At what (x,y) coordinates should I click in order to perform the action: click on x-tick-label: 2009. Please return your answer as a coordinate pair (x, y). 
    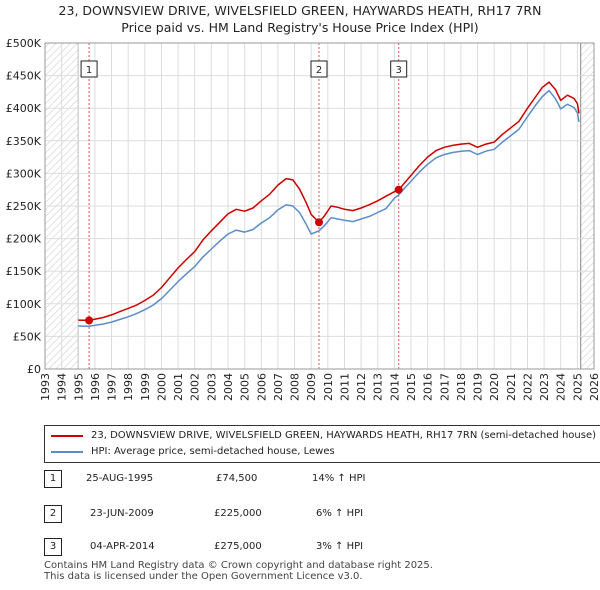
    Looking at the image, I should click on (311, 387).